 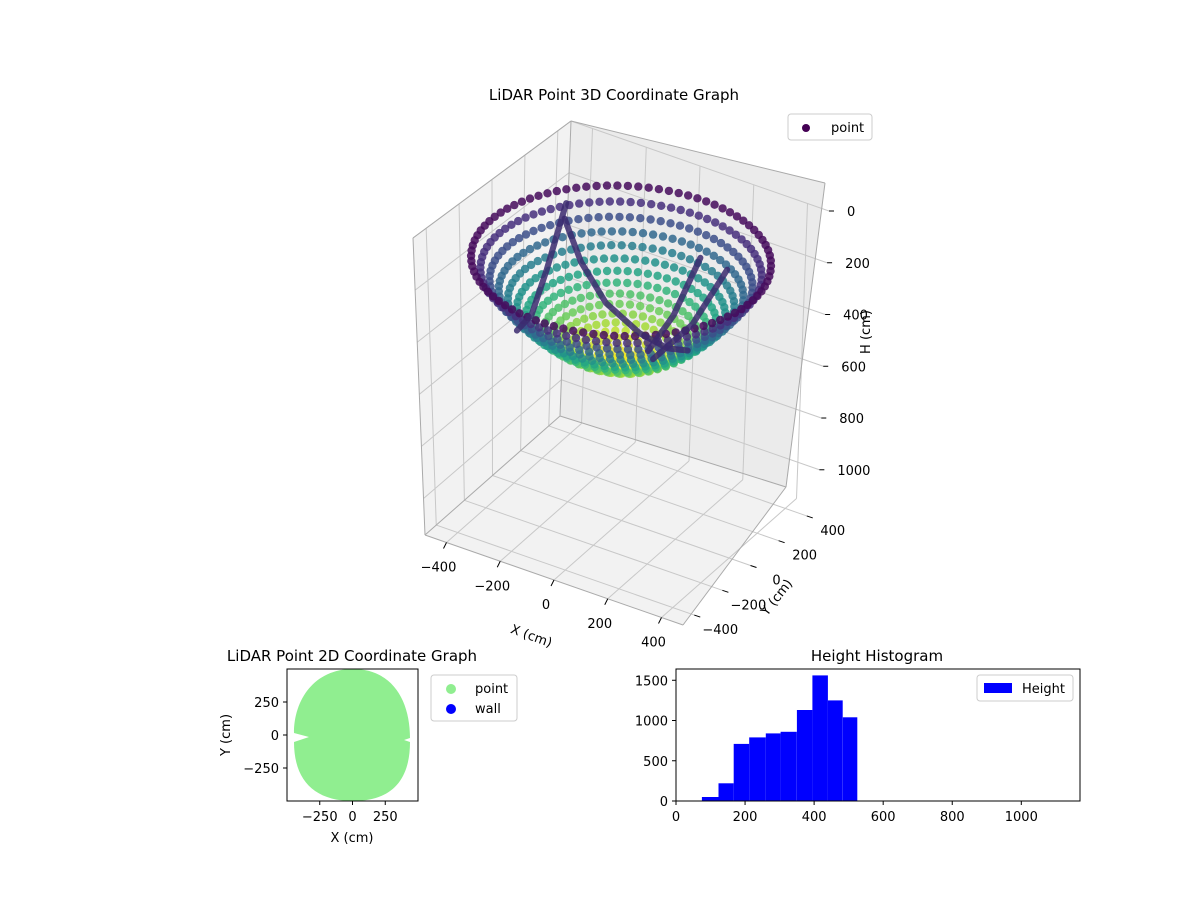 What do you see at coordinates (1025, 688) in the screenshot?
I see `legend-histogram-frame` at bounding box center [1025, 688].